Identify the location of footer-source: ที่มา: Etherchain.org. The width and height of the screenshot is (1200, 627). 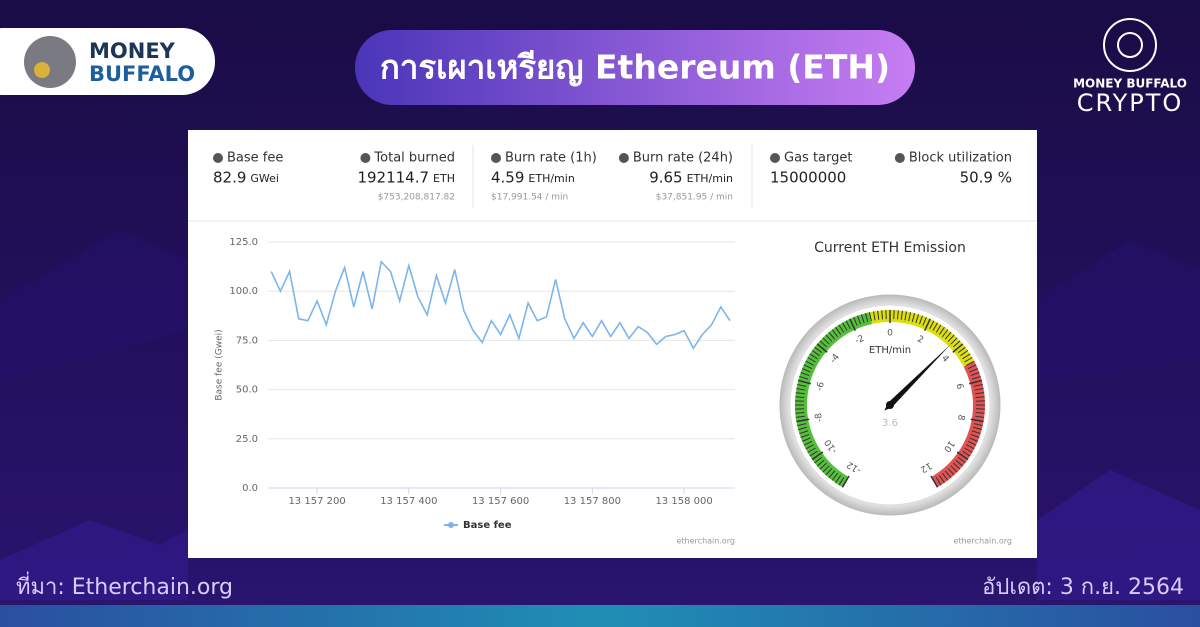
(124, 585).